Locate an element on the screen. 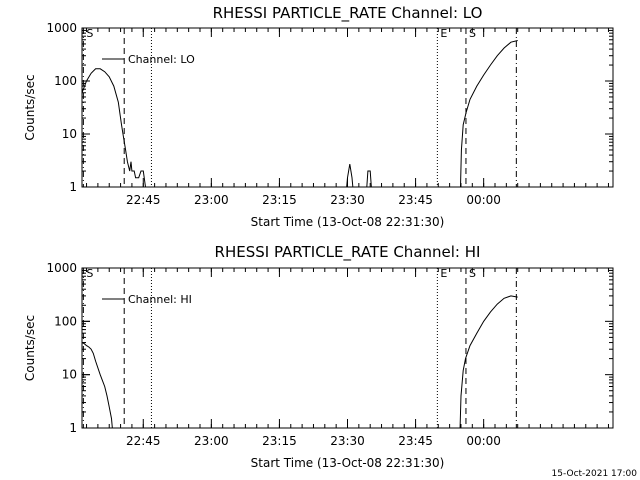 The image size is (640, 480). chart-title: RHESSI PARTICLE_RATE Channel: HI is located at coordinates (348, 252).